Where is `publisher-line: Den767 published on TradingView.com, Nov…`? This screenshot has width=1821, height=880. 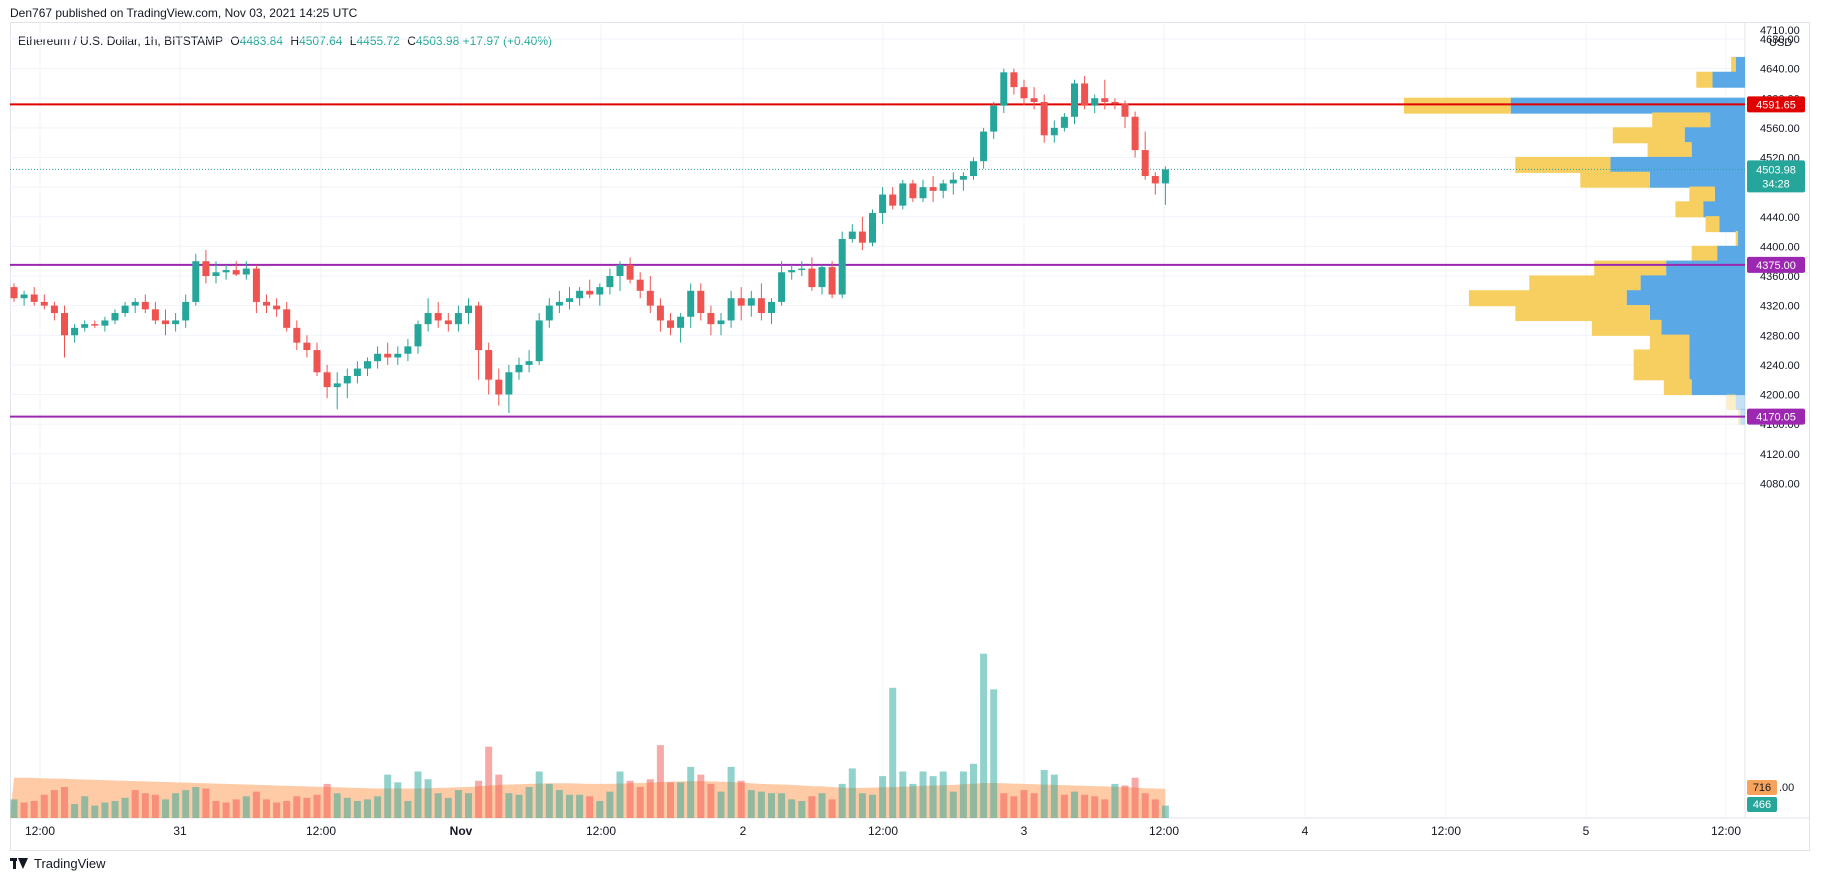 publisher-line: Den767 published on TradingView.com, Nov… is located at coordinates (184, 13).